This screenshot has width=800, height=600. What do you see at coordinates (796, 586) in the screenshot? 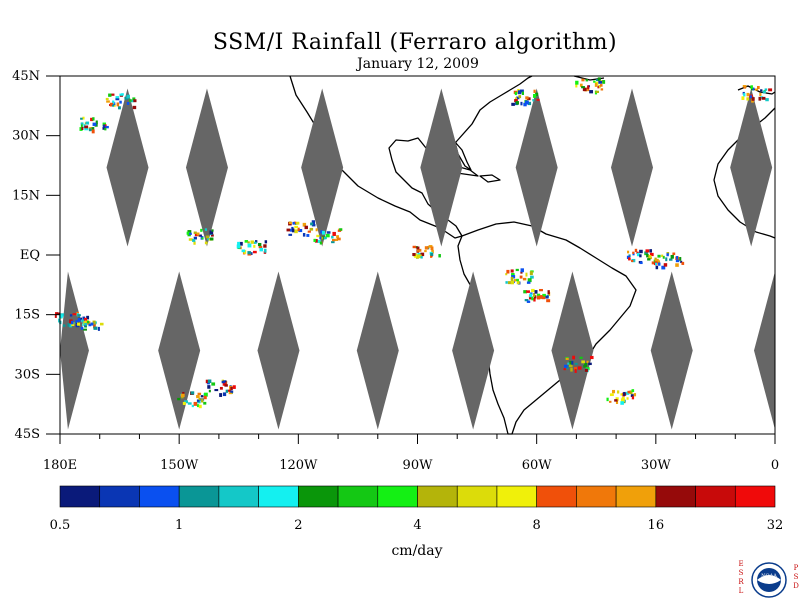
I see `logo-right-letter: D` at bounding box center [796, 586].